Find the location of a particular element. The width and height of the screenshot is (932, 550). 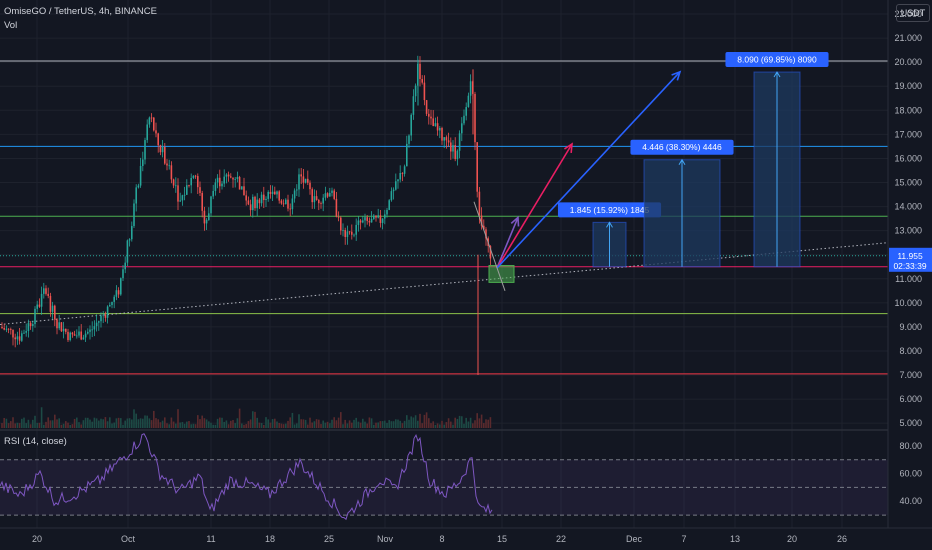

rsi-tick: 80.00 is located at coordinates (910, 446).